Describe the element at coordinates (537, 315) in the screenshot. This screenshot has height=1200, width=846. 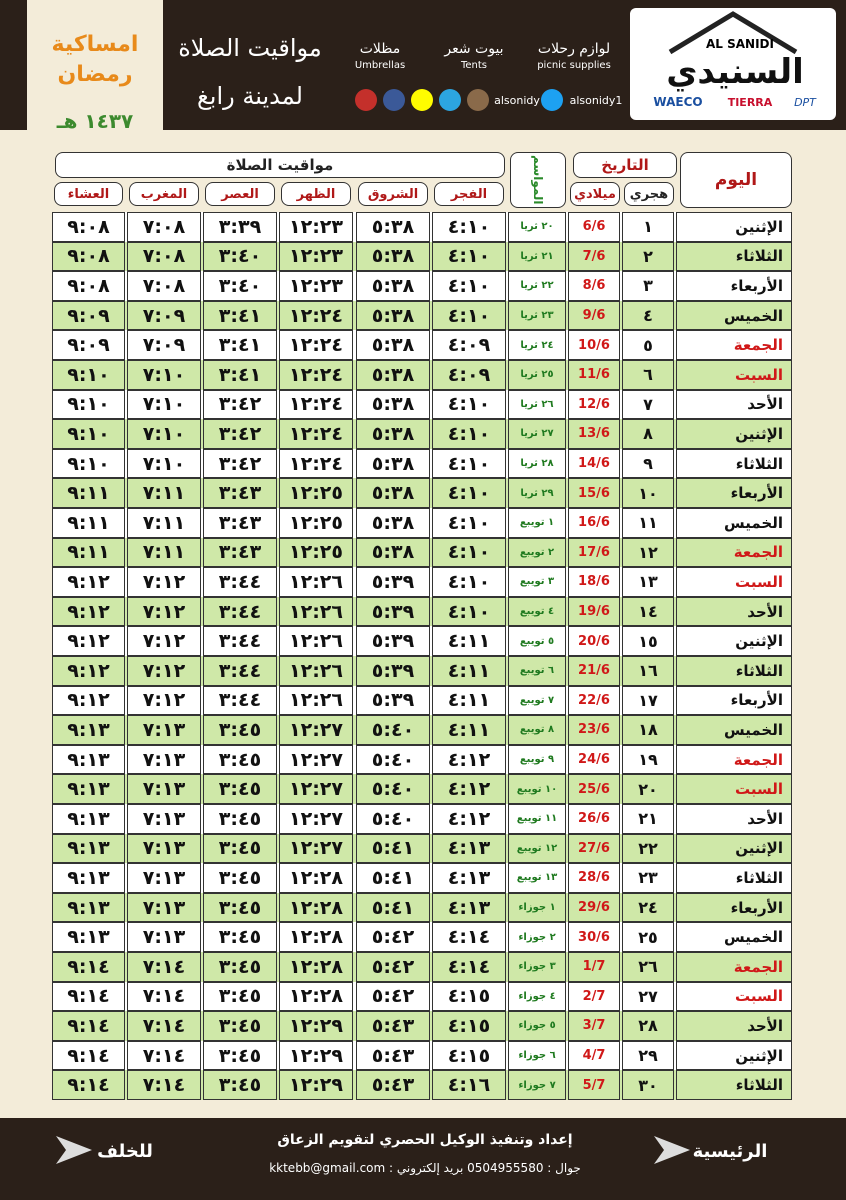
I see `cell: ٢٣ ثريا` at that location.